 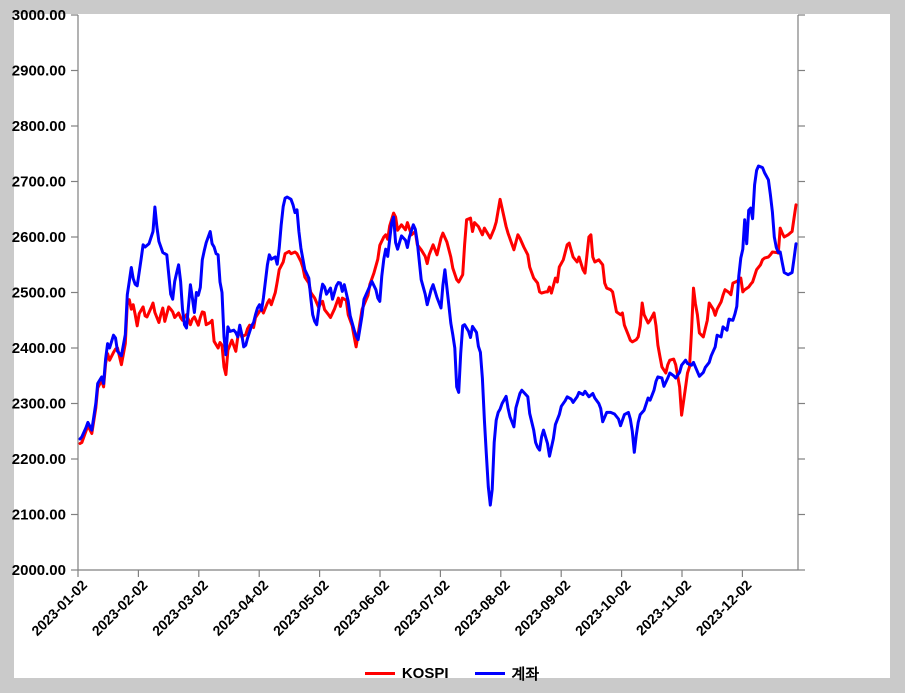 I want to click on x-tick-label: 2023-03-02, so click(x=180, y=608).